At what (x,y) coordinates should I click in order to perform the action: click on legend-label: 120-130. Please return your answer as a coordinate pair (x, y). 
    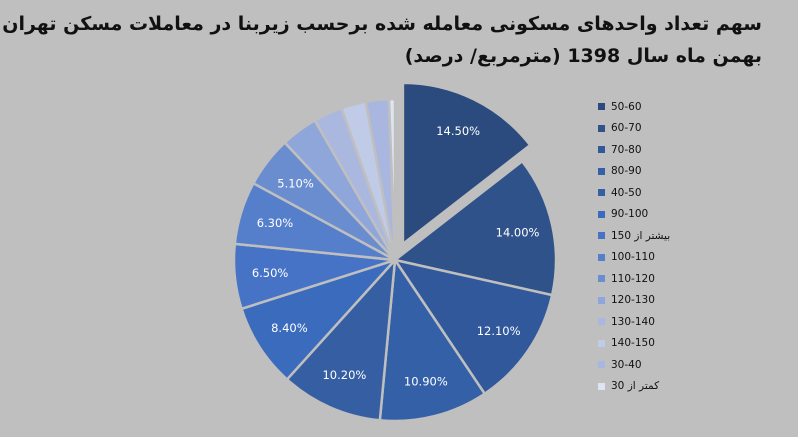
    Looking at the image, I should click on (633, 300).